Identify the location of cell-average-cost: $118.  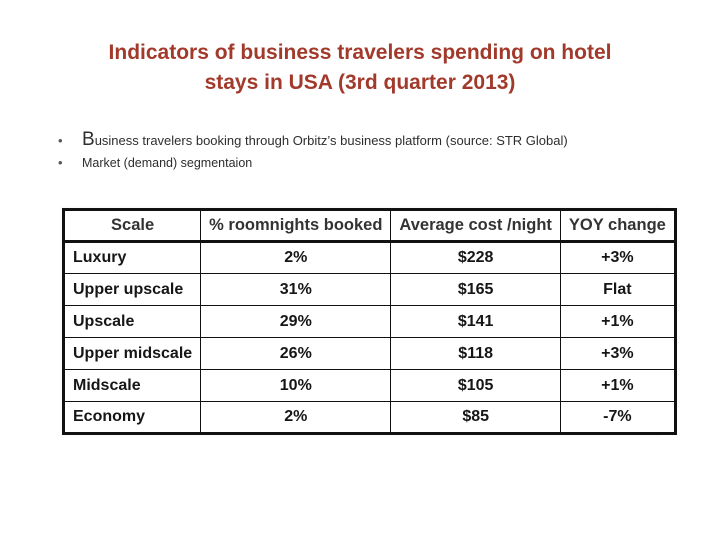
(475, 353).